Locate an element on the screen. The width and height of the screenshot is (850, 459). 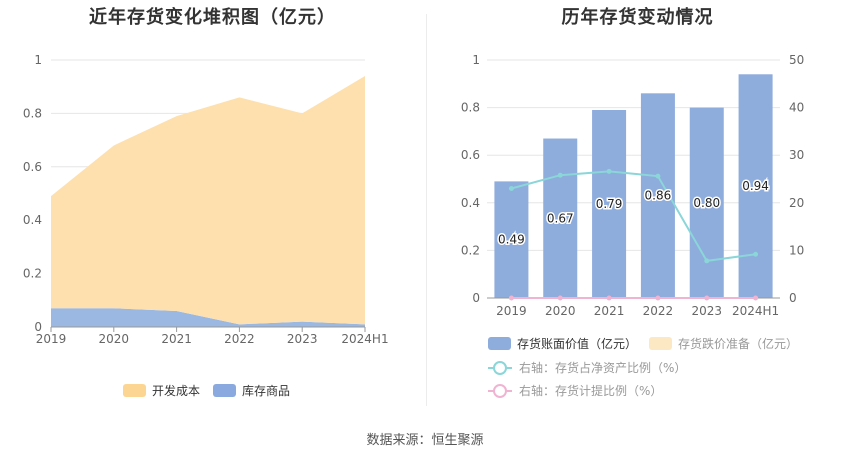
bar-data-label: 0.94 is located at coordinates (755, 186).